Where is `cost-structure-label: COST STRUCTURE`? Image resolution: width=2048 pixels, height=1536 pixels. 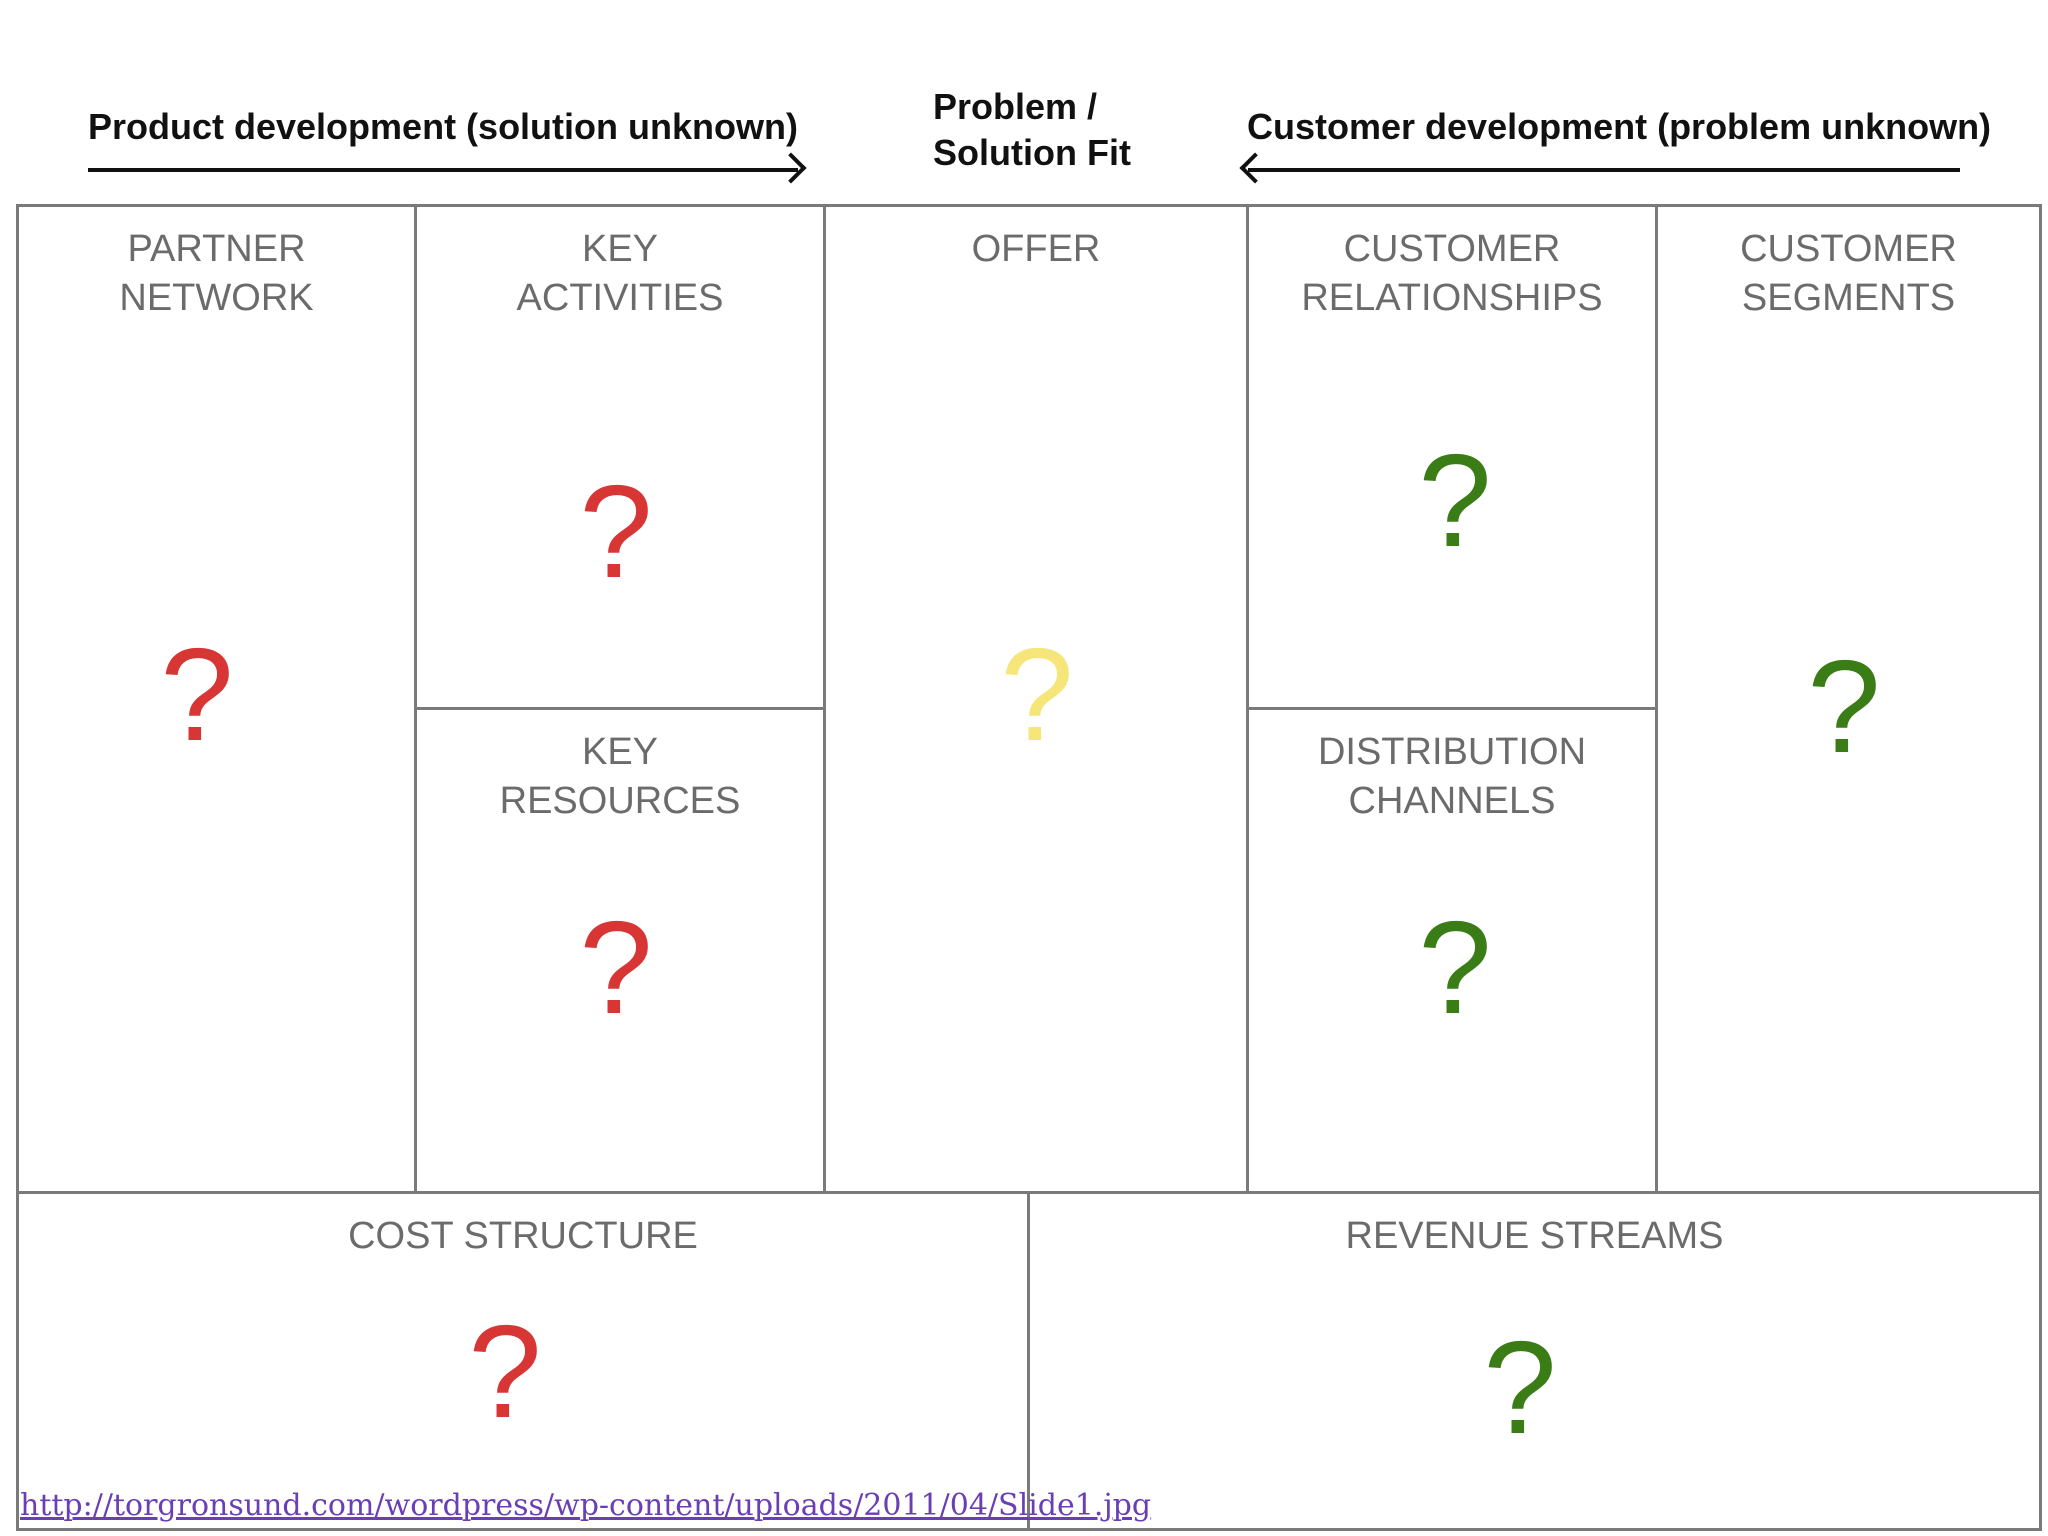
cost-structure-label: COST STRUCTURE is located at coordinates (523, 1236).